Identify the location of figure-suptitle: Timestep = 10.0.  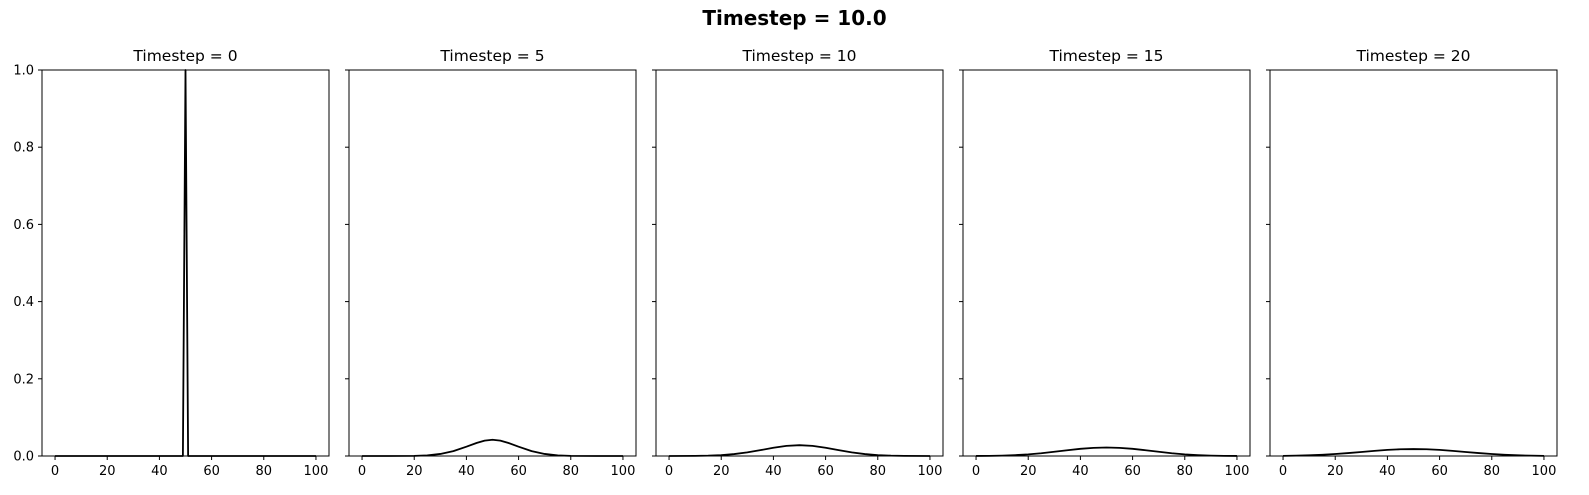
(794, 18).